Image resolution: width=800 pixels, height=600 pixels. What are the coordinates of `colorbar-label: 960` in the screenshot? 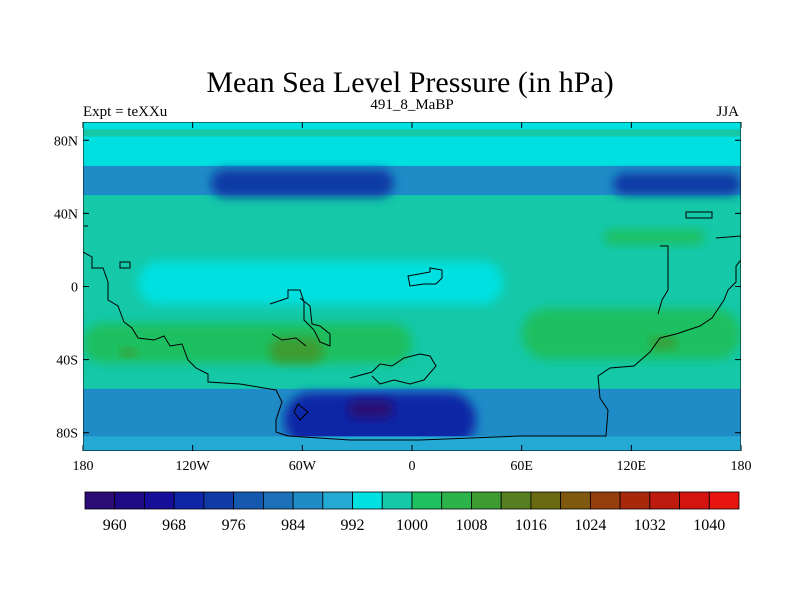 It's located at (115, 525).